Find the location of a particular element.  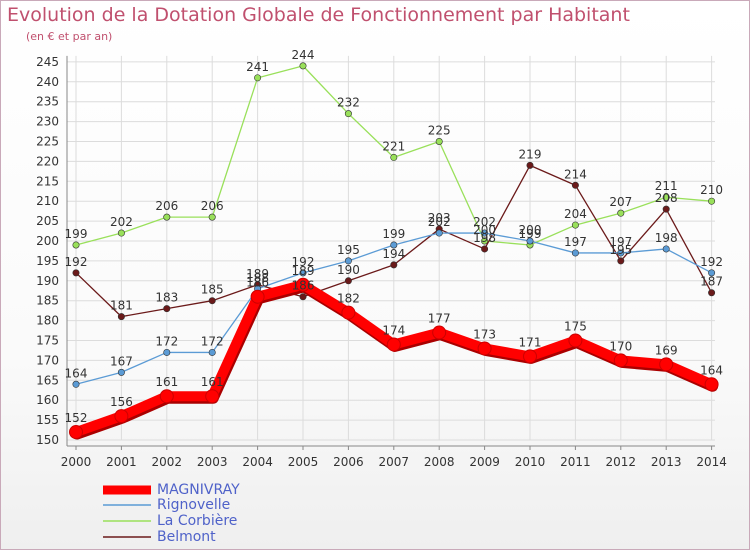

data-label-La Corbière: 200 is located at coordinates (484, 230).